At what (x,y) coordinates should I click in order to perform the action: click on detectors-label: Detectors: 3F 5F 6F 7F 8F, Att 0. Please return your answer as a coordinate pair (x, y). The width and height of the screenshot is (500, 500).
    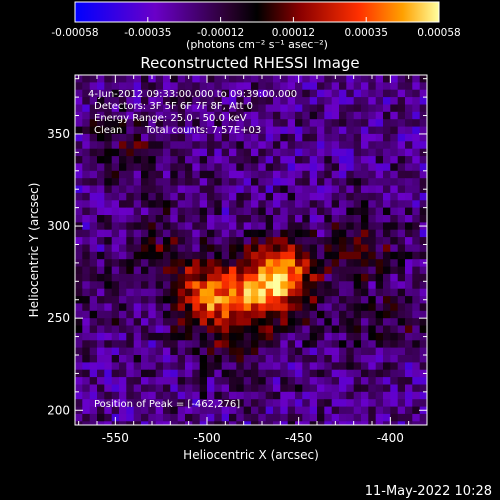
    Looking at the image, I should click on (173, 106).